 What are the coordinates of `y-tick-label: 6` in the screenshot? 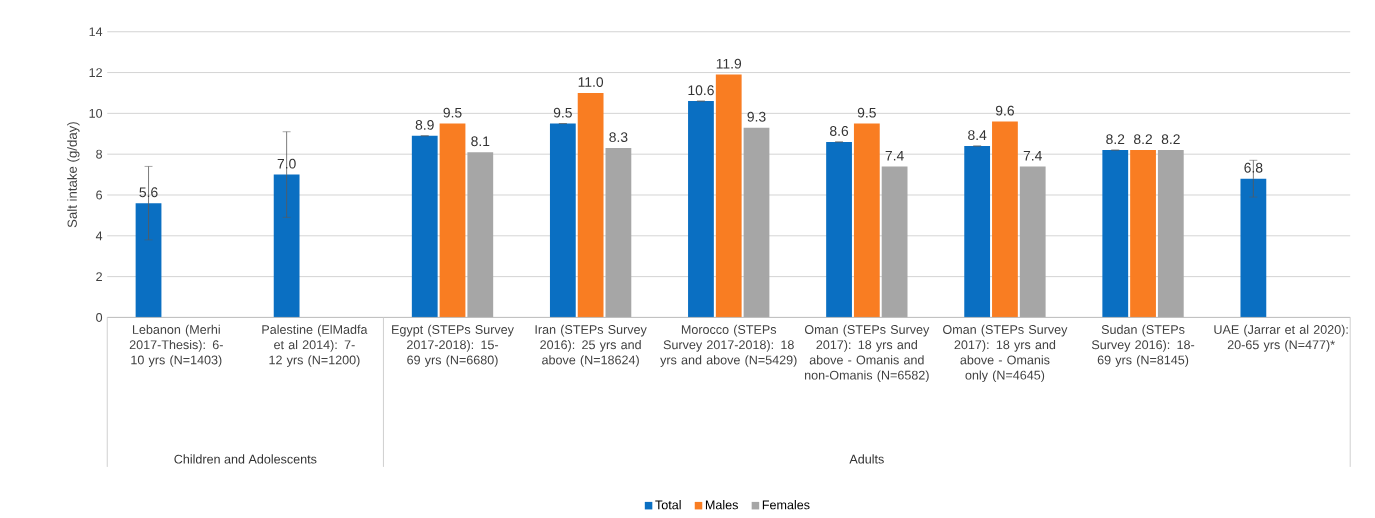 It's located at (99, 195).